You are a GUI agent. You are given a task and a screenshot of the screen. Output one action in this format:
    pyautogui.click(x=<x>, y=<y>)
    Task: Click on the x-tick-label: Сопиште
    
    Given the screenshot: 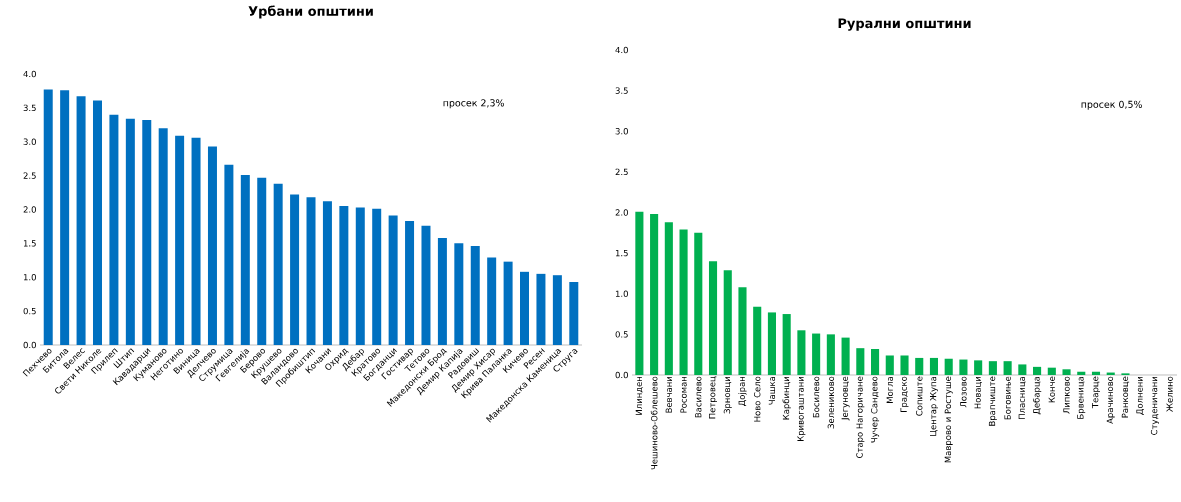 What is the action you would take?
    pyautogui.click(x=919, y=396)
    